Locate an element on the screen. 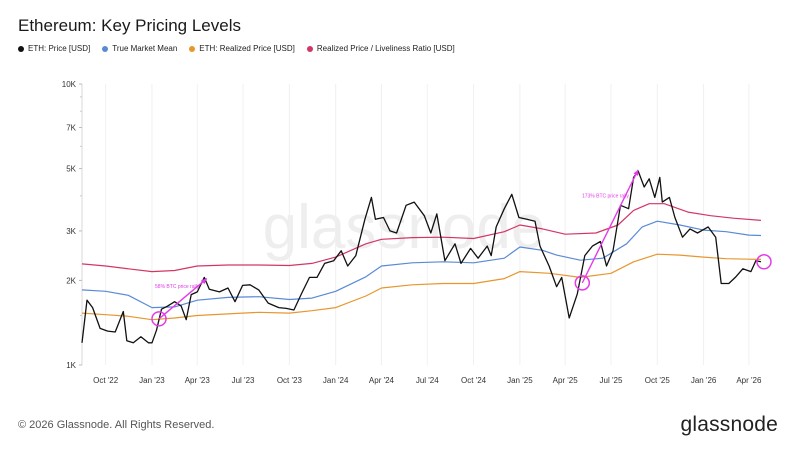 The width and height of the screenshot is (800, 450). annotation-label: 58% BTC price rally is located at coordinates (177, 287).